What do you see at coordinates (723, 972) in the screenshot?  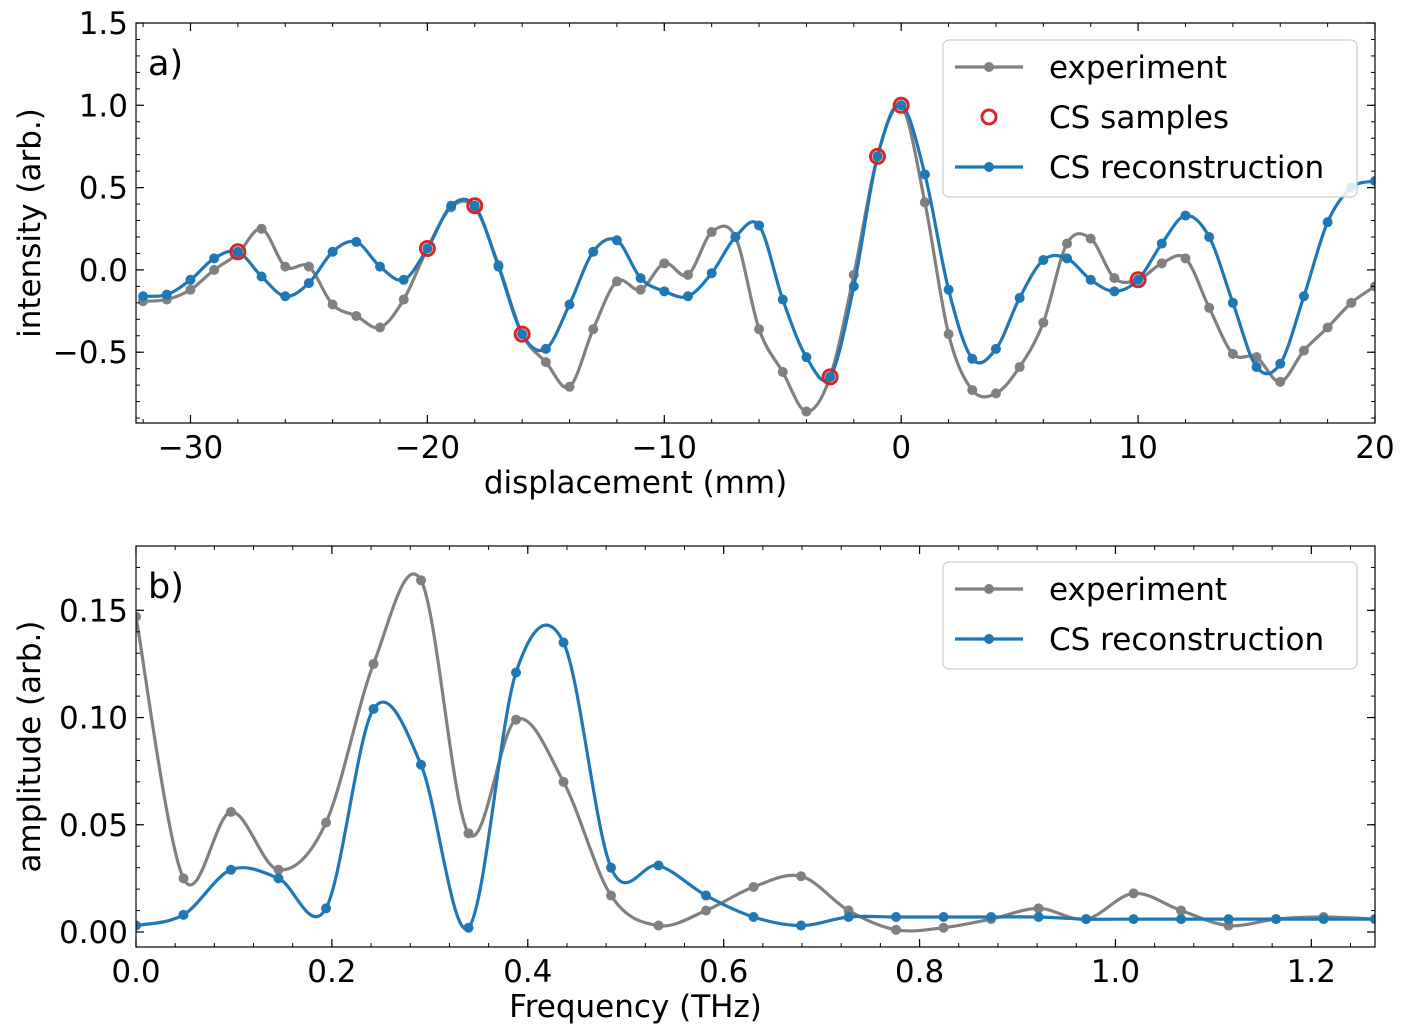 I see `x-tick-label: 0.6` at bounding box center [723, 972].